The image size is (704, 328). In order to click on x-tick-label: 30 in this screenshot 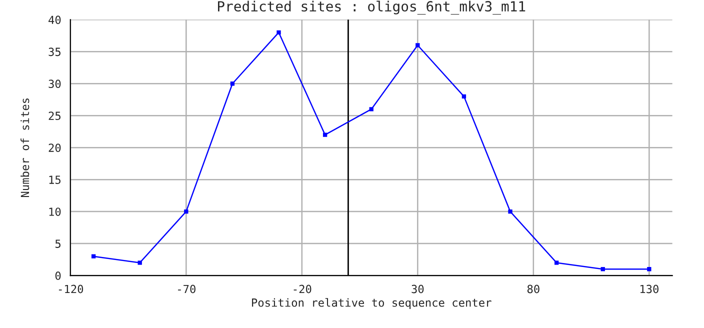, I will do `click(418, 289)`.